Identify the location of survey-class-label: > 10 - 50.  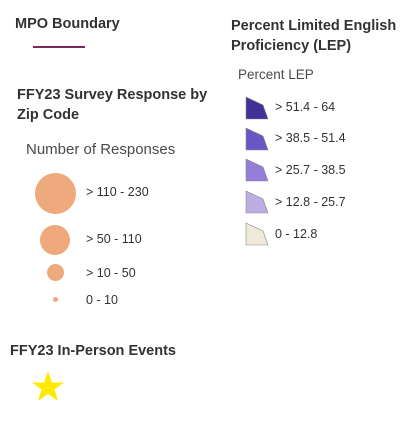
(111, 273).